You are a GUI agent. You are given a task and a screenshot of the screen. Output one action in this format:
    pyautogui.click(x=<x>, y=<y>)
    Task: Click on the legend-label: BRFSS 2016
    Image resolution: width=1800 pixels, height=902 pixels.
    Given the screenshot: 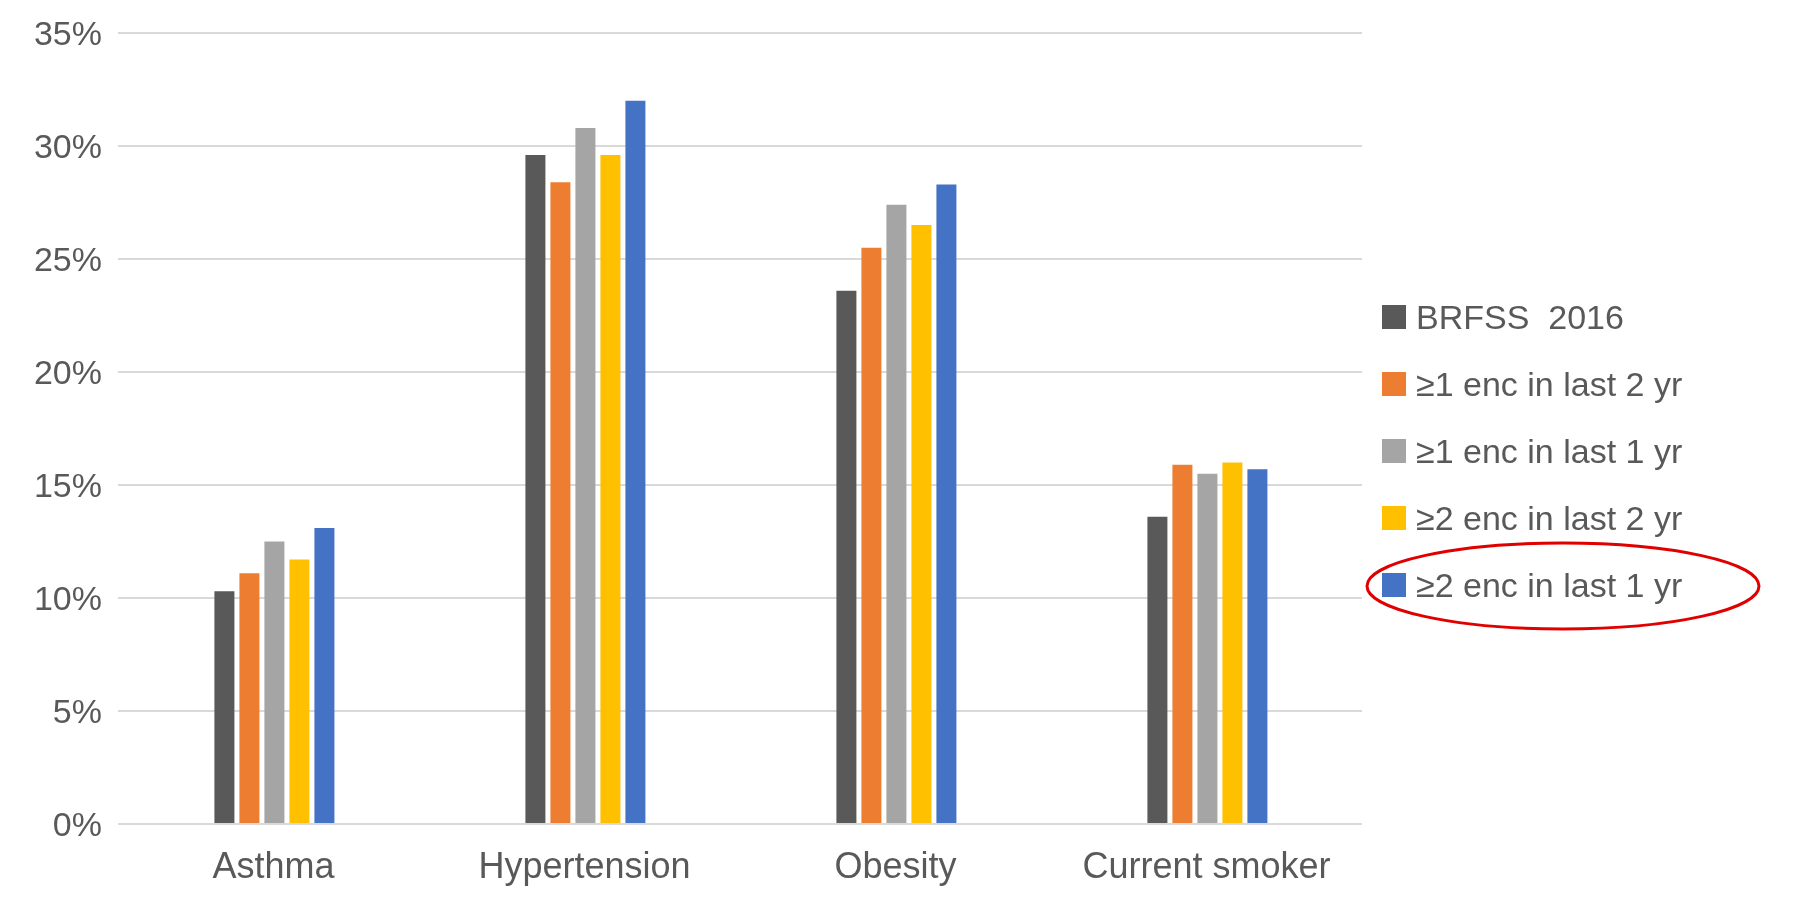 What is the action you would take?
    pyautogui.click(x=1520, y=317)
    